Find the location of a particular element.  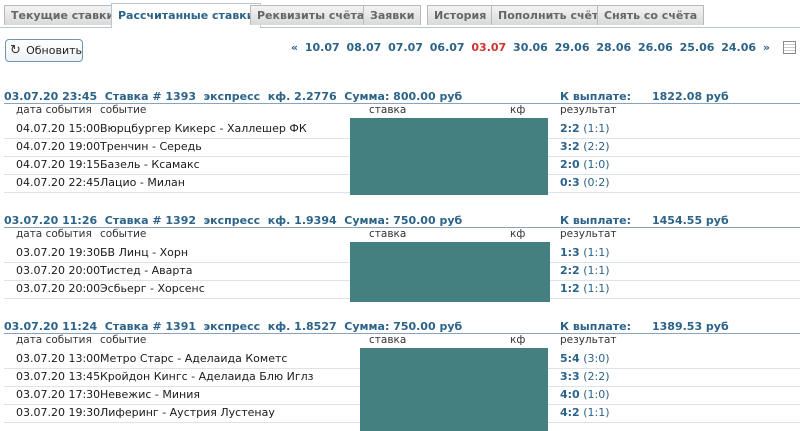

event-result: 1:2 (1:1) is located at coordinates (585, 288).